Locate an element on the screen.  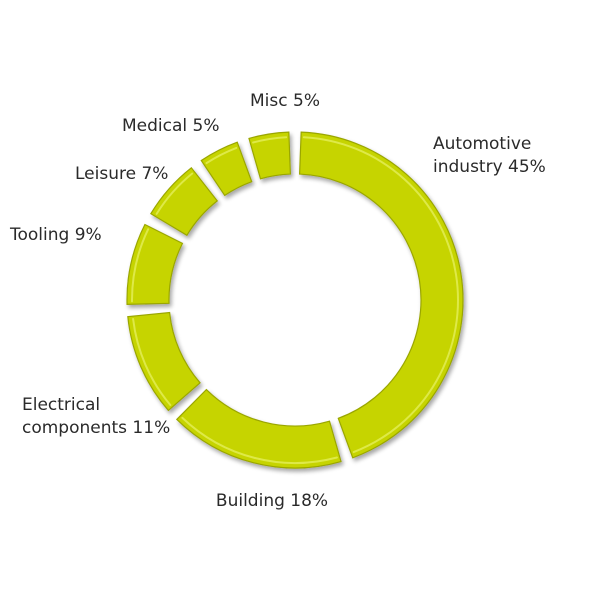
slice-misc-highlight is located at coordinates (270, 140).